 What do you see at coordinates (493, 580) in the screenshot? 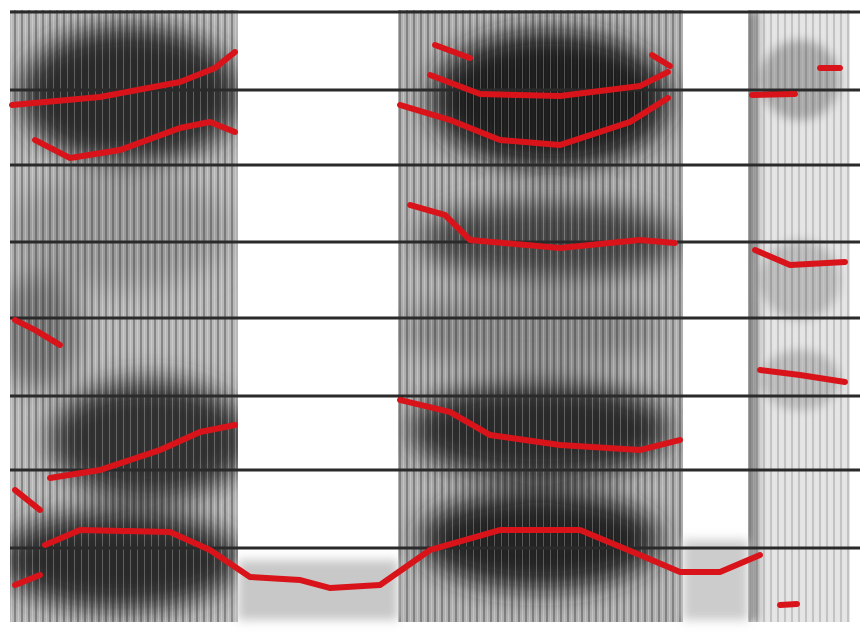
I see `low-energy` at bounding box center [493, 580].